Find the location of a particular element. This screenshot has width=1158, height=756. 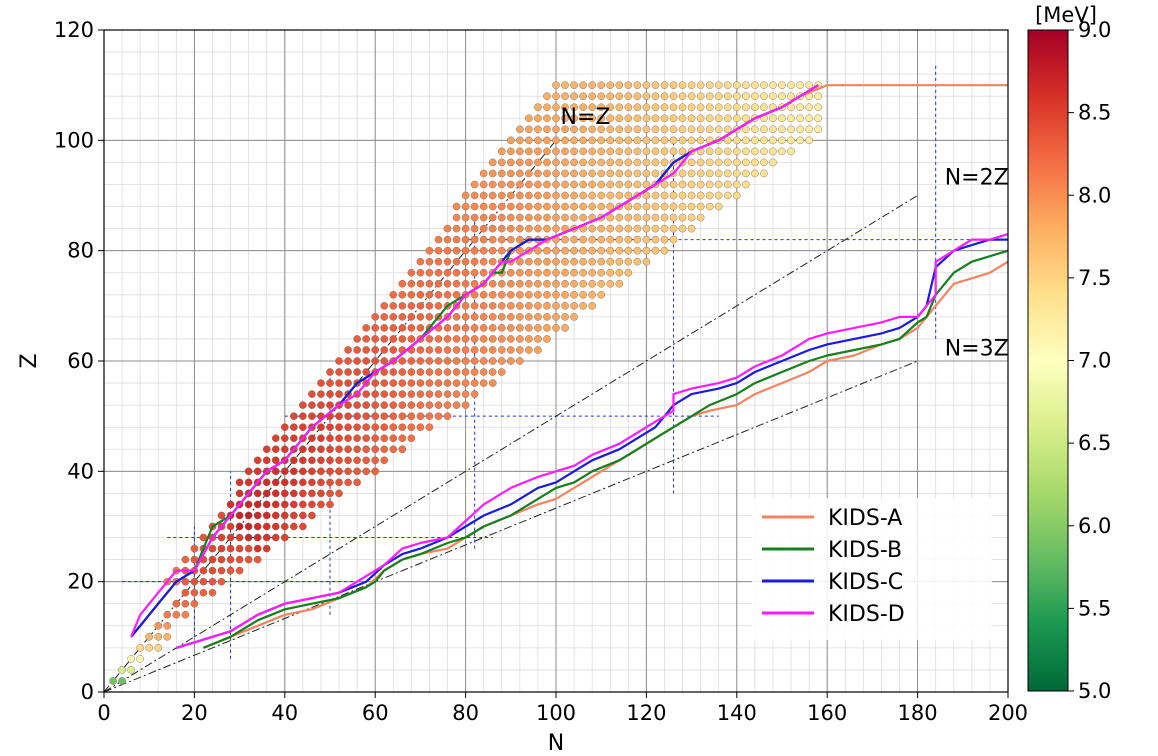

colorbar-tick-label: 8.5 is located at coordinates (1094, 113).